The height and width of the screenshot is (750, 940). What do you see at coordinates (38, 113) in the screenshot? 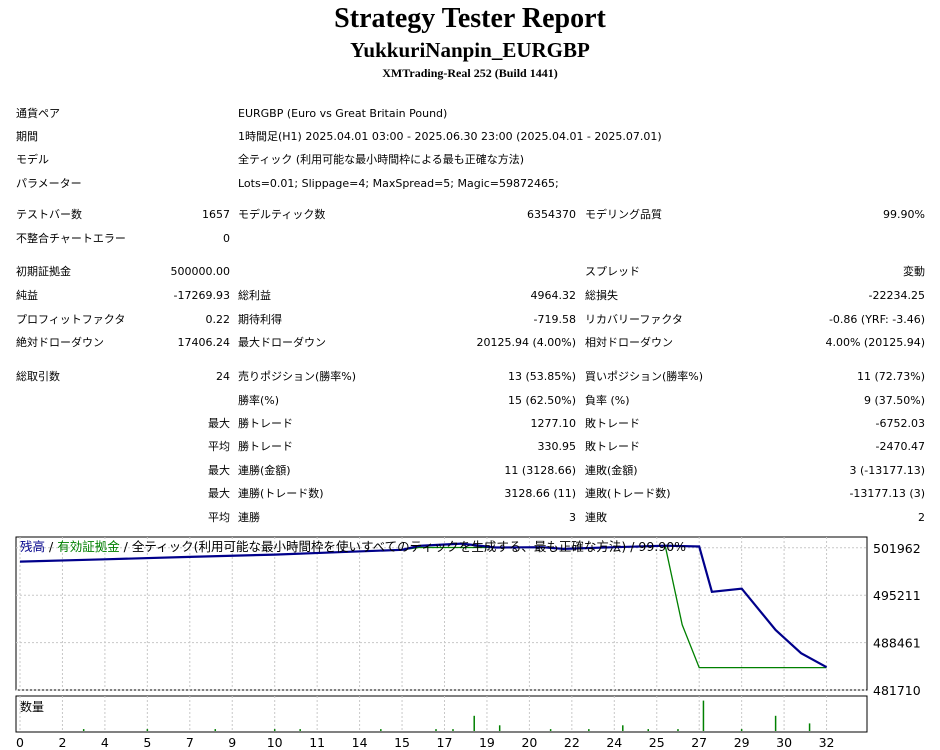
I see `symbol-label: 通貨ペア` at bounding box center [38, 113].